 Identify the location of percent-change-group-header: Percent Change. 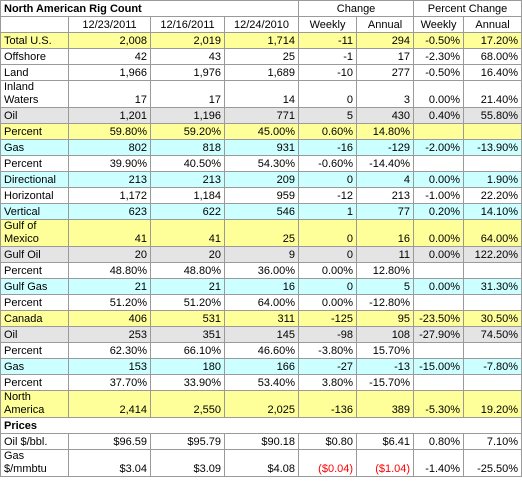
(467, 8).